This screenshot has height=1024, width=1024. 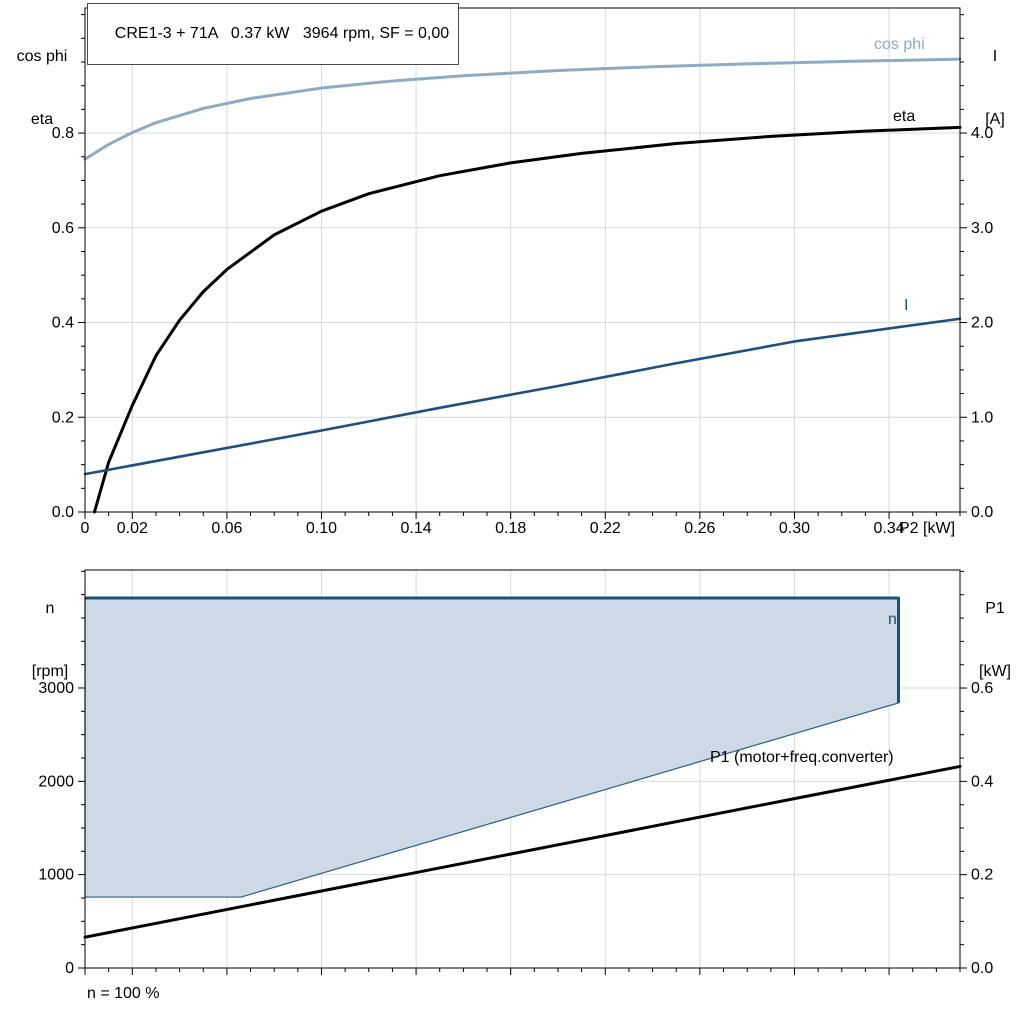 What do you see at coordinates (56, 688) in the screenshot?
I see `y-left-tick-label: 3000` at bounding box center [56, 688].